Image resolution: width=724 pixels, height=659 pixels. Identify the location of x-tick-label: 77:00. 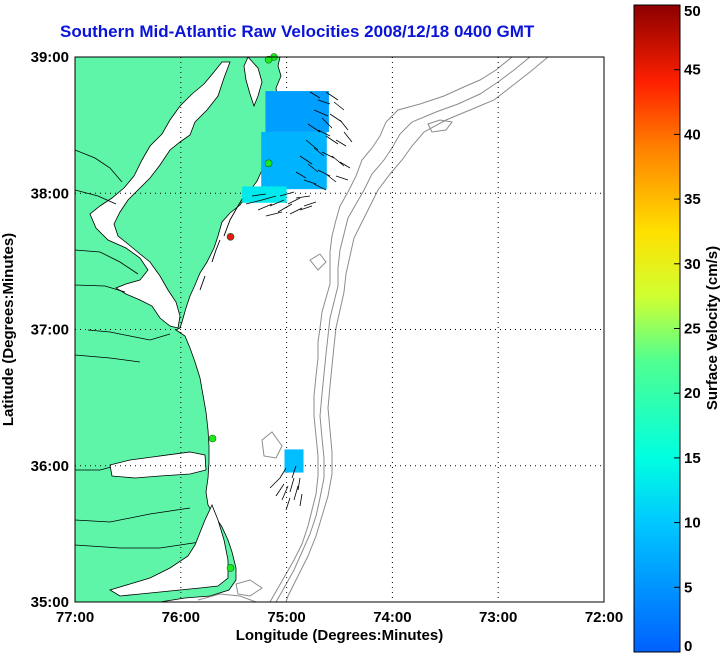
(75, 617).